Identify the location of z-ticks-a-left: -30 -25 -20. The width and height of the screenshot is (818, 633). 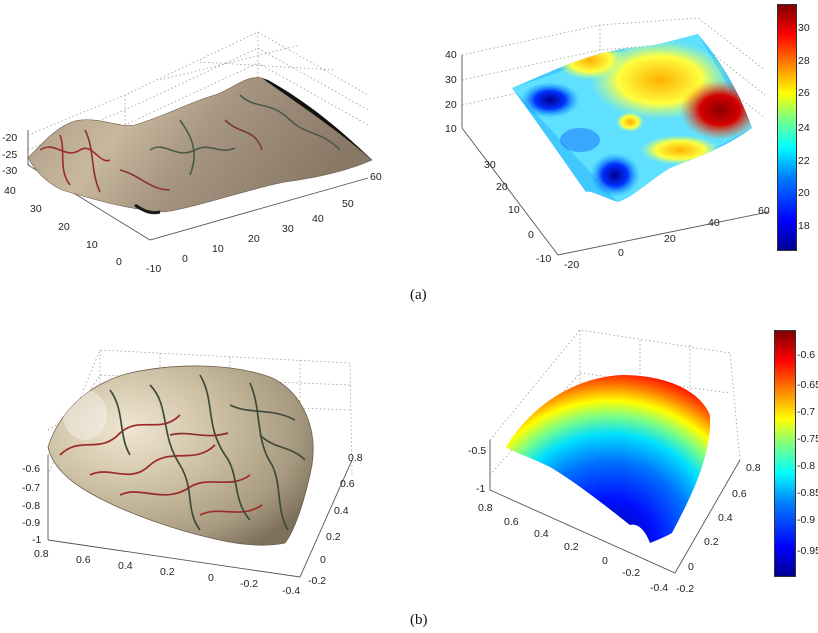
(9, 154).